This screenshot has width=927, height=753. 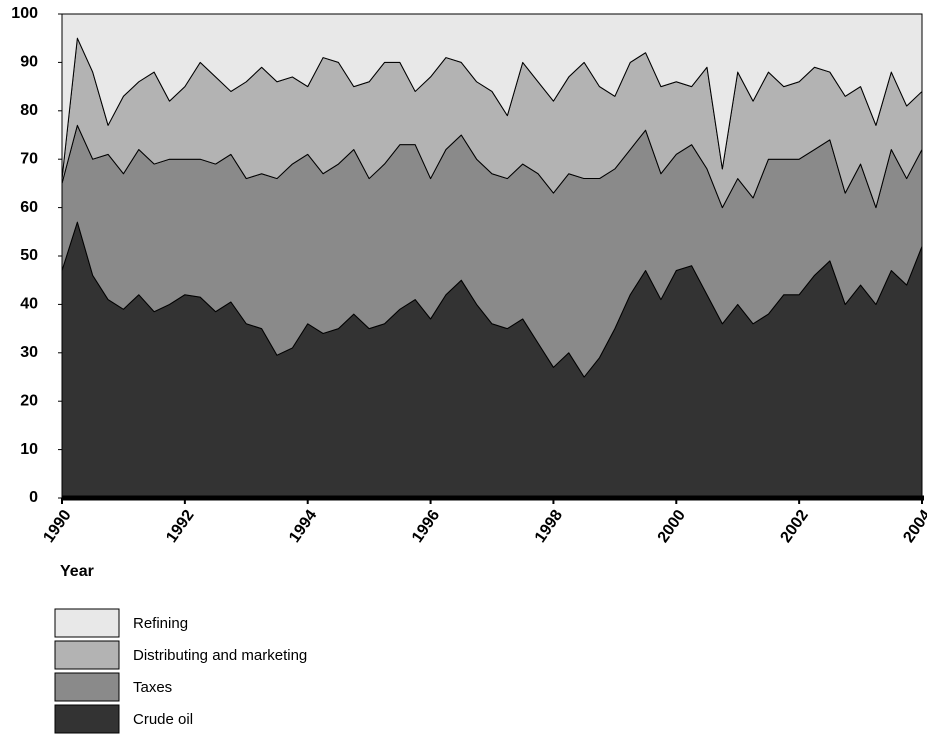 I want to click on y-tick-label: 90, so click(x=29, y=62).